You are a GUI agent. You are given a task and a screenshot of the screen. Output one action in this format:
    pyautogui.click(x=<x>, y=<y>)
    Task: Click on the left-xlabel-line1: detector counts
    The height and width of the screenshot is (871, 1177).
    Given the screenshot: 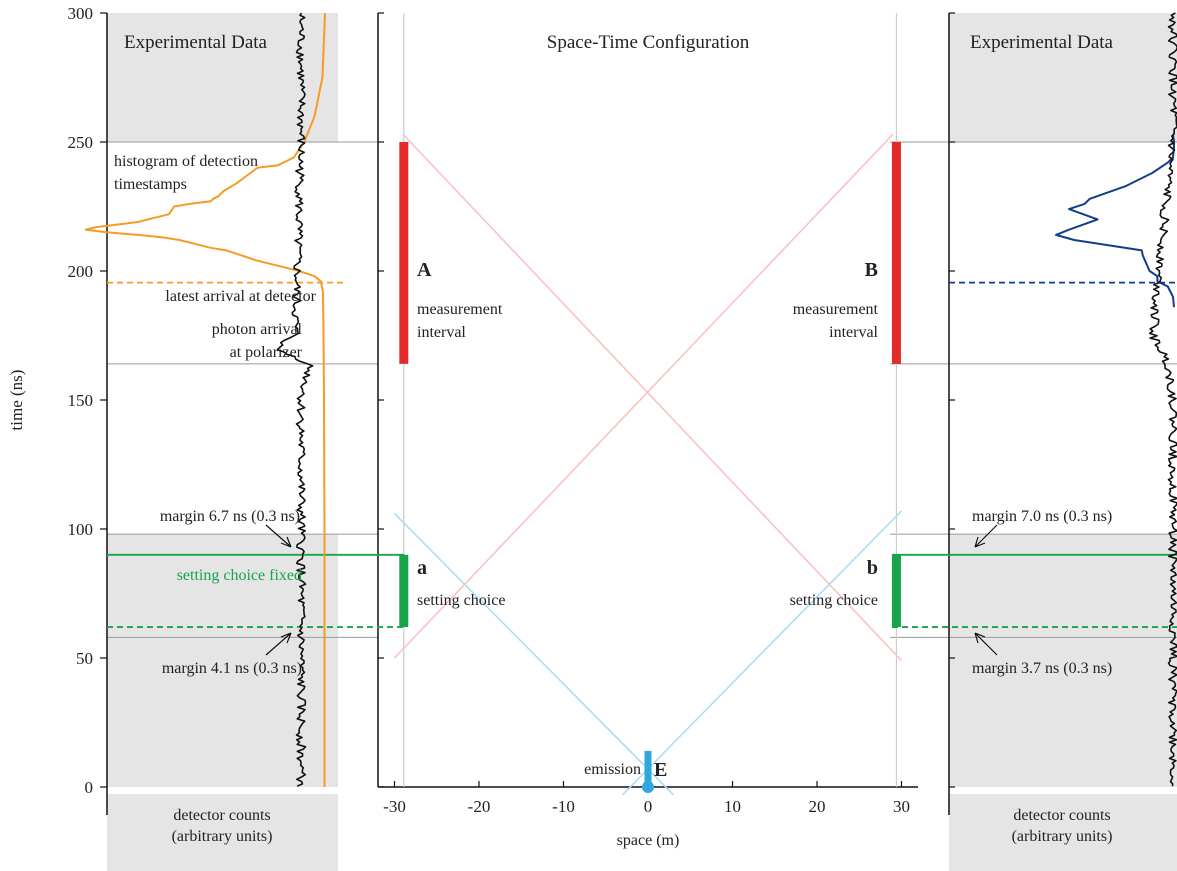 What is the action you would take?
    pyautogui.click(x=221, y=815)
    